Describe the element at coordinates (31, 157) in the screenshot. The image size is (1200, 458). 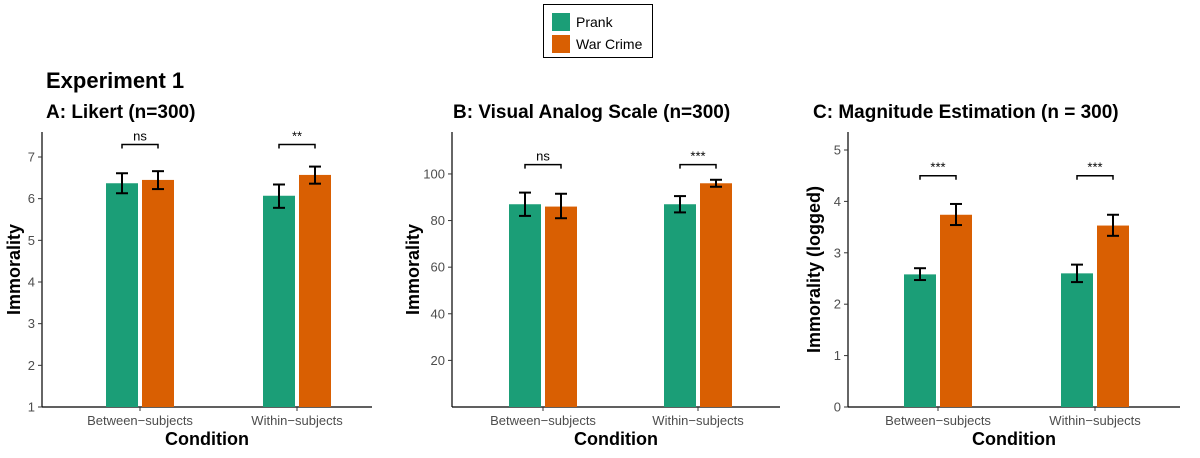
I see `y-tick-label: 7` at that location.